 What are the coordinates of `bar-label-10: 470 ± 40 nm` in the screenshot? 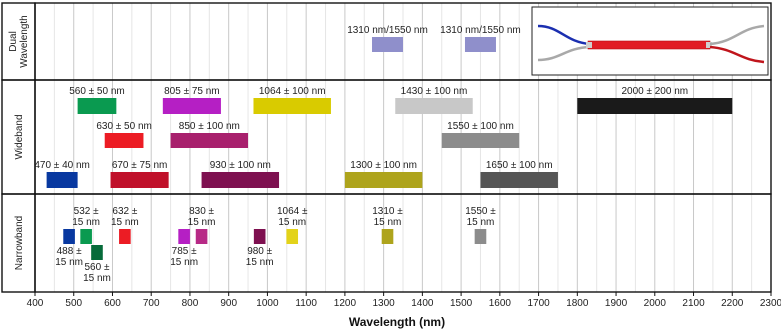 It's located at (62, 165).